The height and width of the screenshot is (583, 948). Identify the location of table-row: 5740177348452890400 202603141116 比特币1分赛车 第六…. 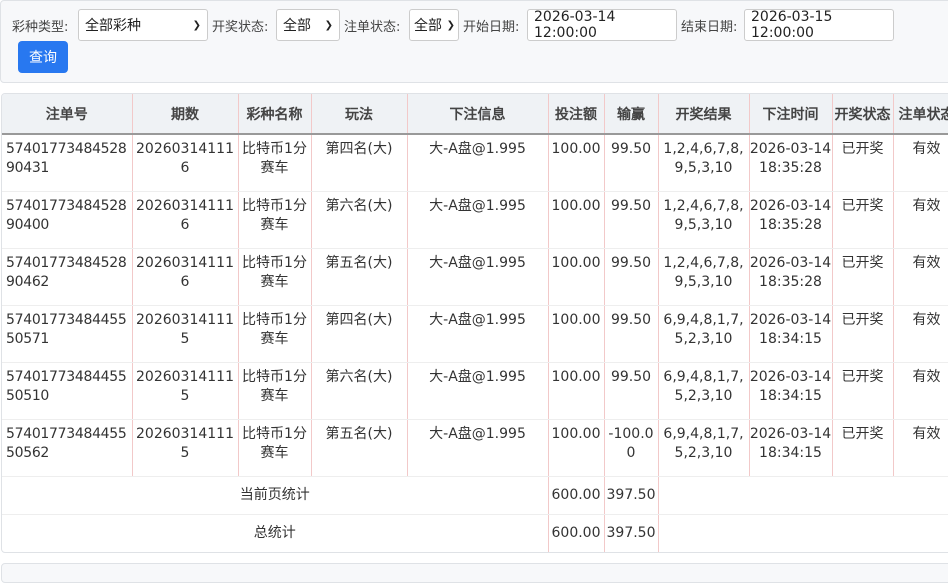
(475, 220).